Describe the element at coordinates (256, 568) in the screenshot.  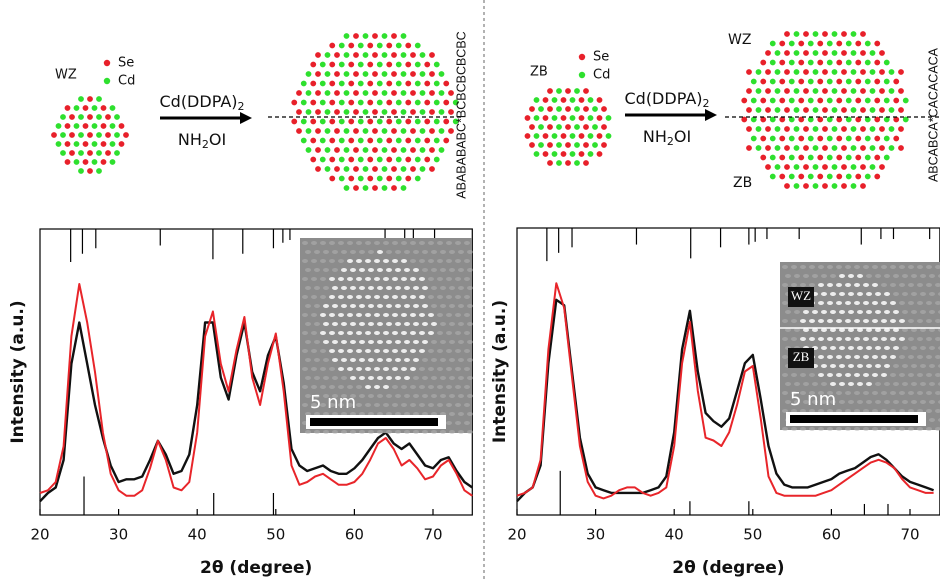
I see `x-axis-title: 2θ (degree)` at that location.